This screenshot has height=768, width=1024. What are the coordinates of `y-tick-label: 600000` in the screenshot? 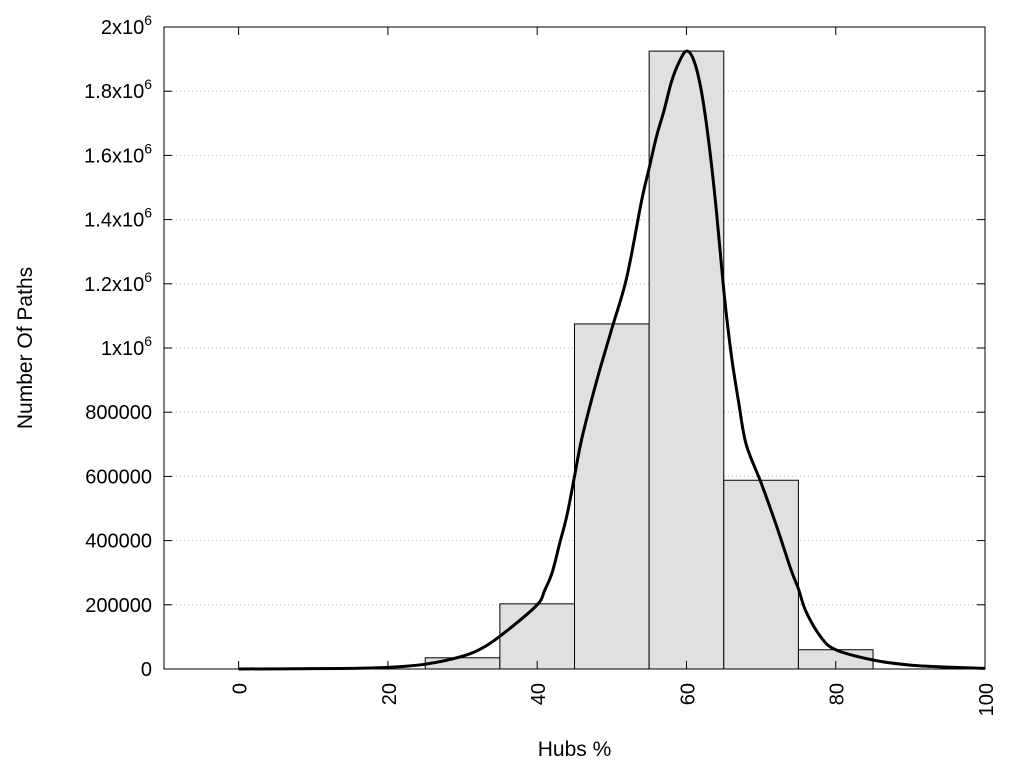 It's located at (118, 477).